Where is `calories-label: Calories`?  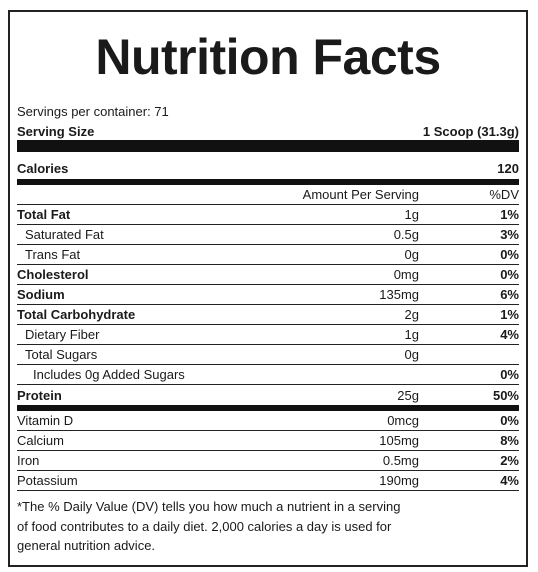 calories-label: Calories is located at coordinates (43, 168).